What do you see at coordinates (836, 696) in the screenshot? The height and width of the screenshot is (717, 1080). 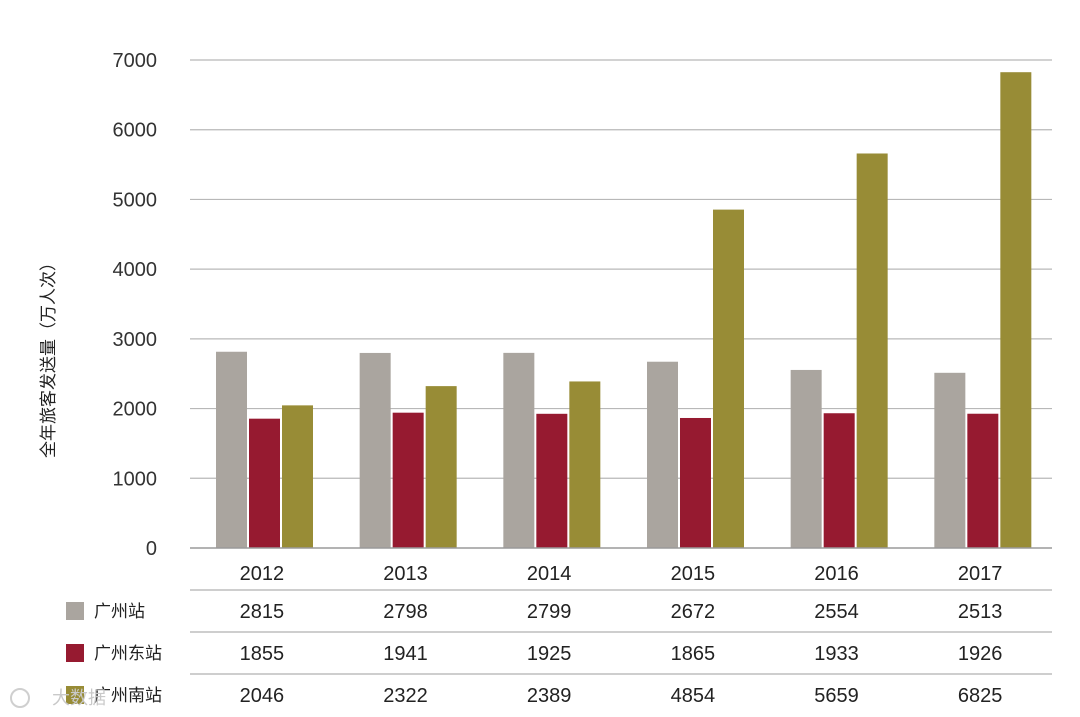 I see `table-value: 5659` at bounding box center [836, 696].